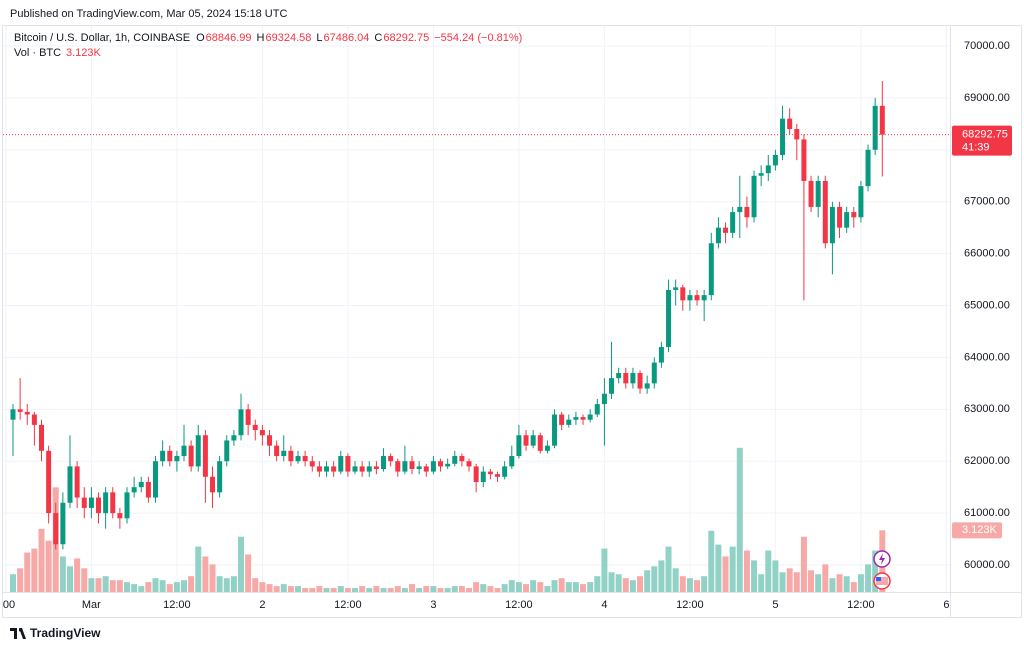 This screenshot has width=1024, height=654. What do you see at coordinates (433, 605) in the screenshot?
I see `x-tick-label: 3` at bounding box center [433, 605].